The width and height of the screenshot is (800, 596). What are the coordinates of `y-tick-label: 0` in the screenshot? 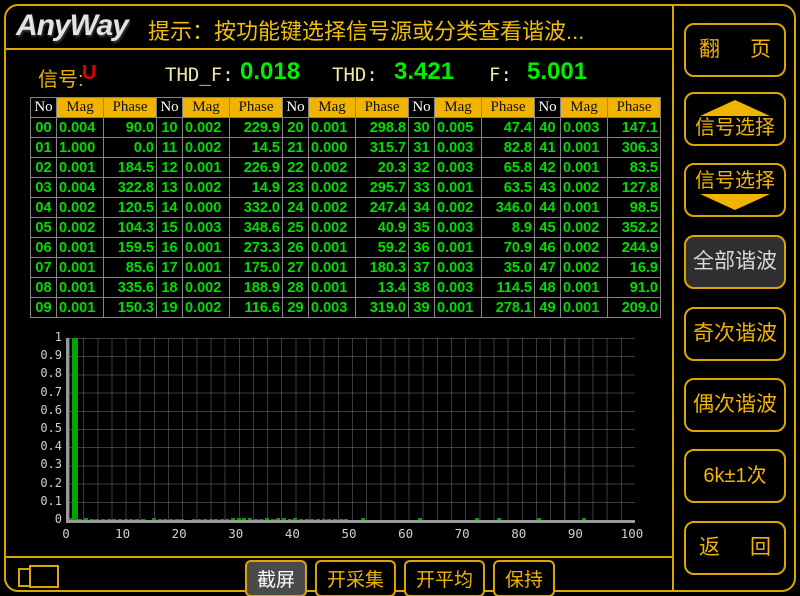 It's located at (58, 519).